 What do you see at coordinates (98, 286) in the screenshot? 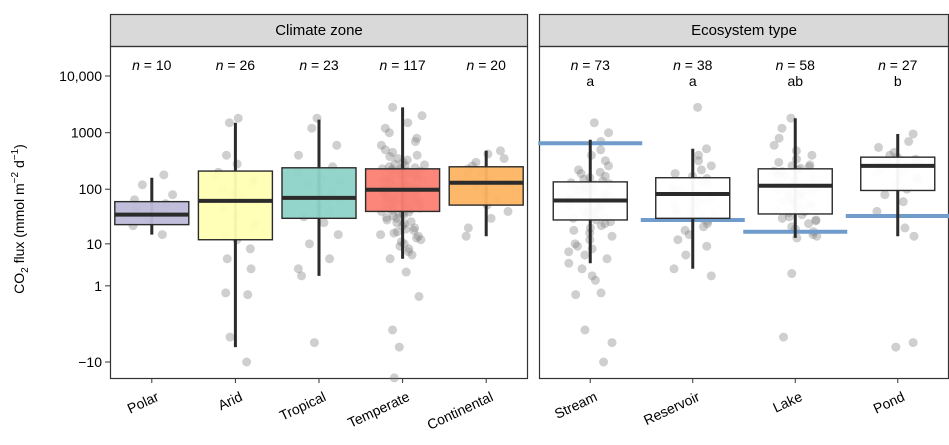
I see `y-tick-label: 1` at bounding box center [98, 286].